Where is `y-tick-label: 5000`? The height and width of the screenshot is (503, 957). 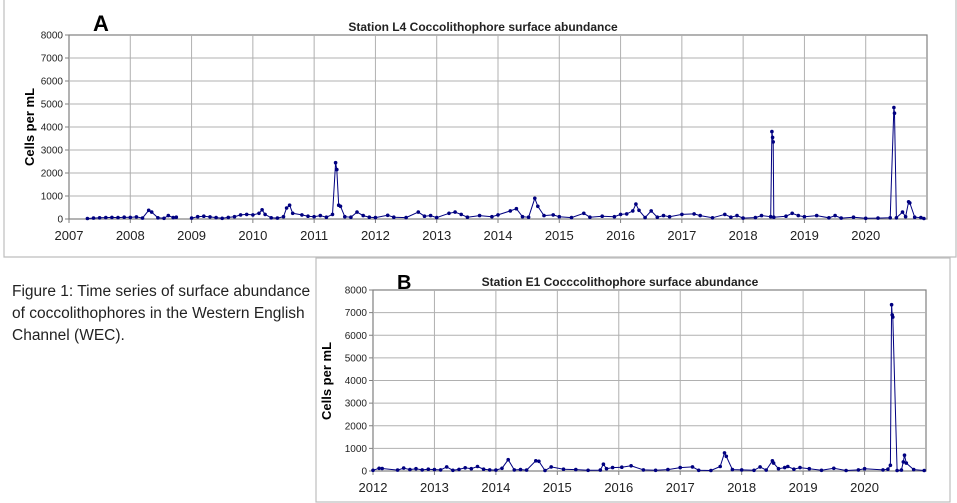
y-tick-label: 5000 is located at coordinates (52, 105).